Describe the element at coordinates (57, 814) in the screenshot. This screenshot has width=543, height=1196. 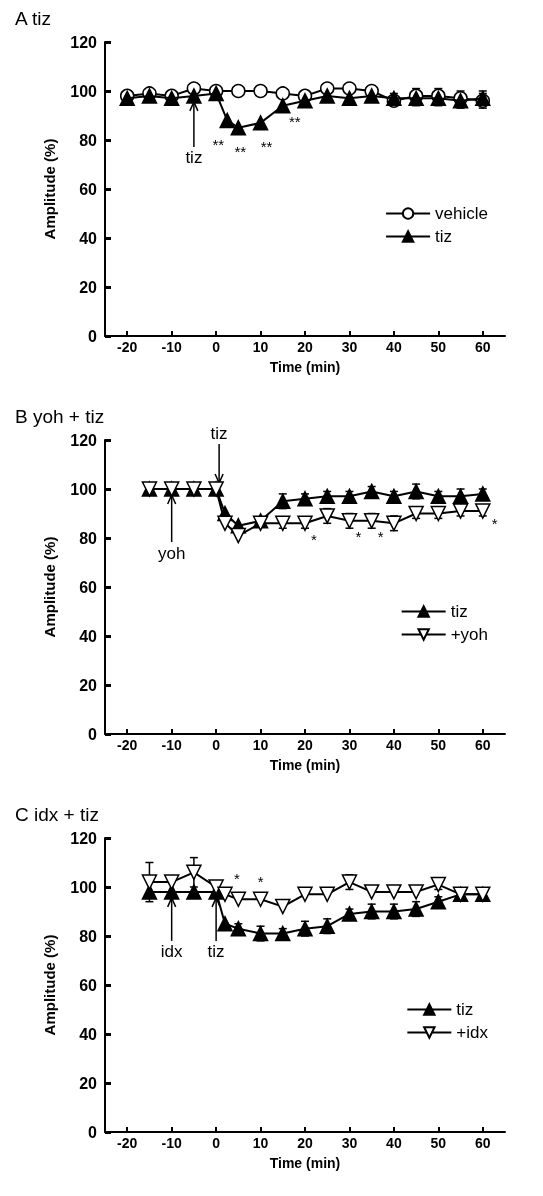
I see `chart-title: C idx + tiz` at that location.